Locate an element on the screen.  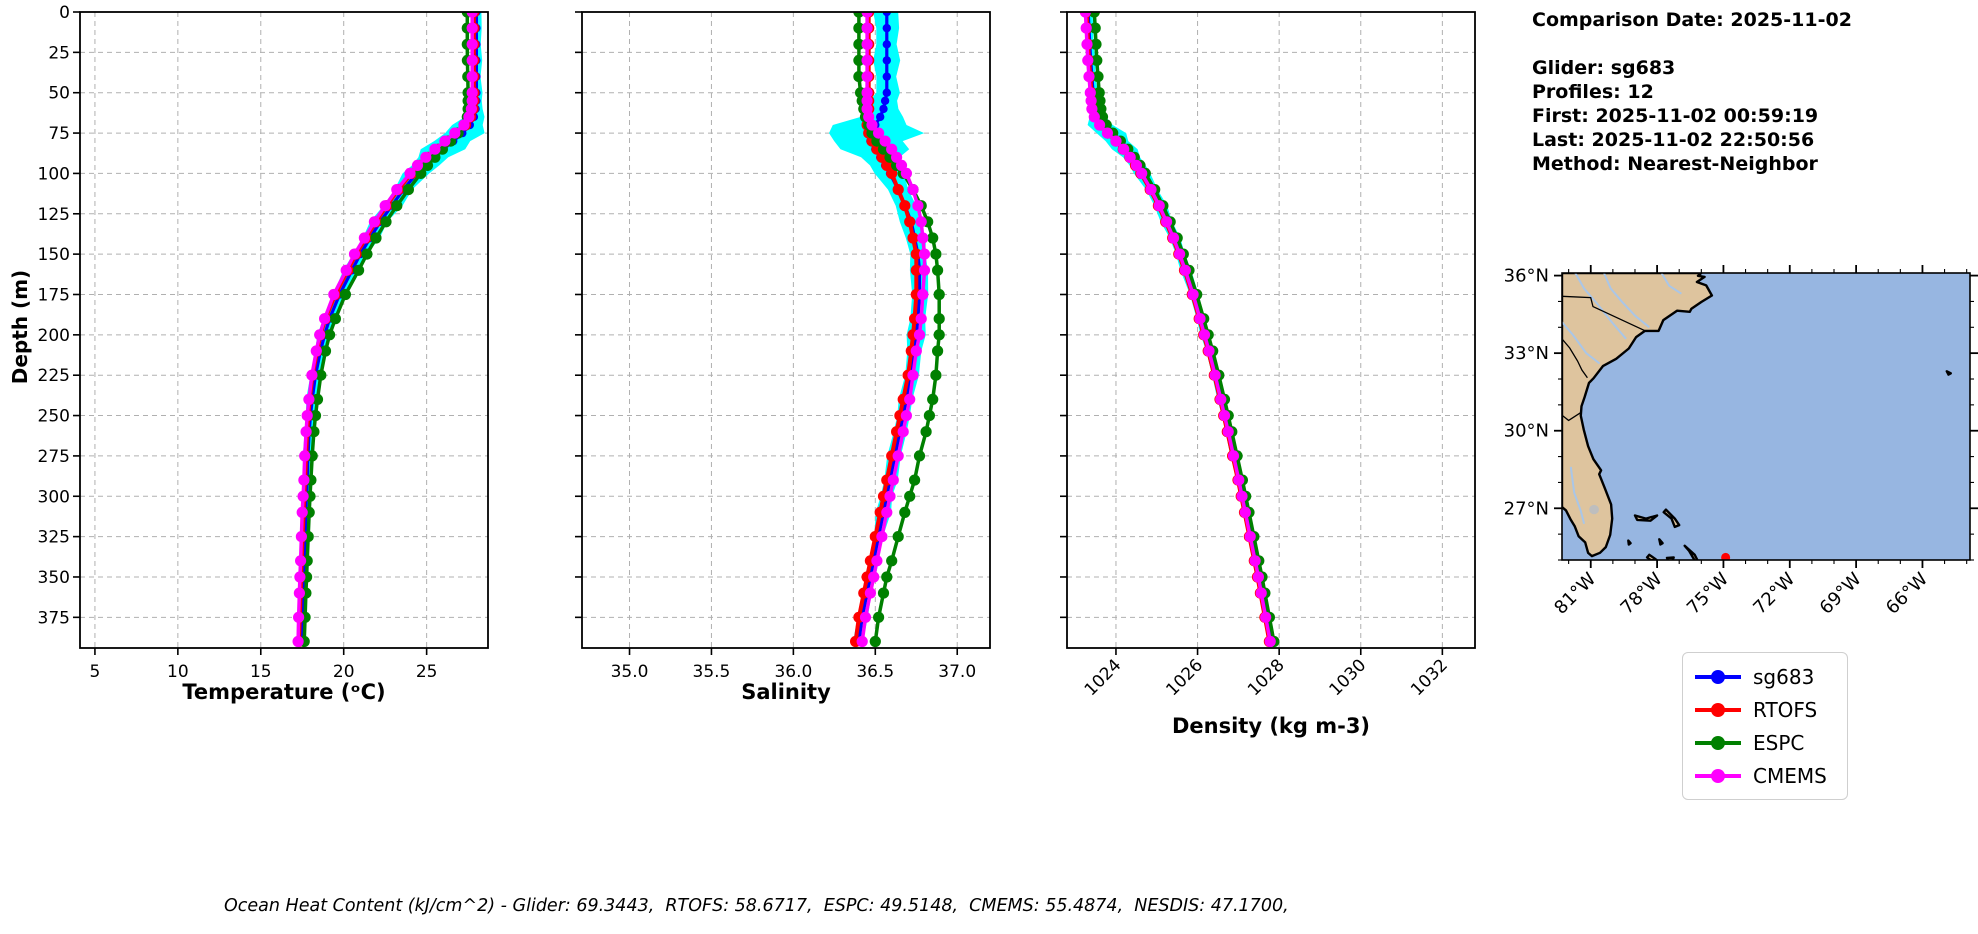
svg-text: 50 is located at coordinates (59, 94).